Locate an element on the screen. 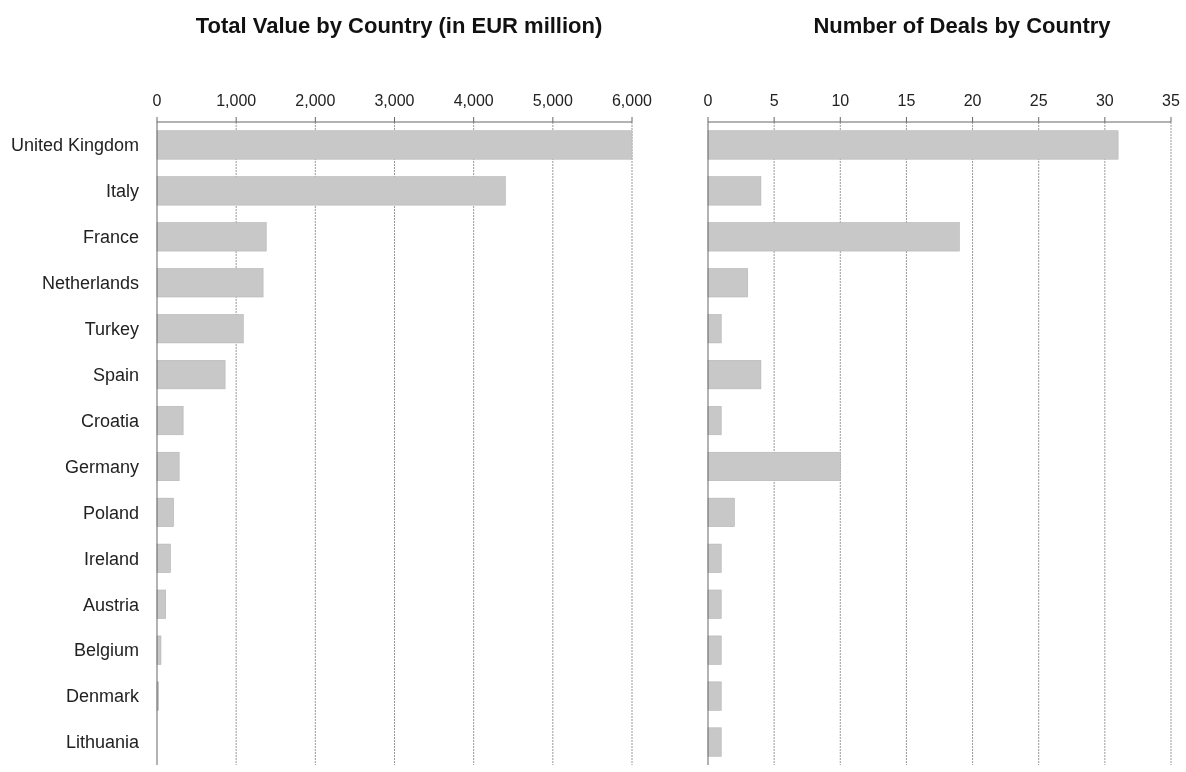 The height and width of the screenshot is (772, 1186). chart-title: Total Value by Country (in EUR million) is located at coordinates (399, 25).